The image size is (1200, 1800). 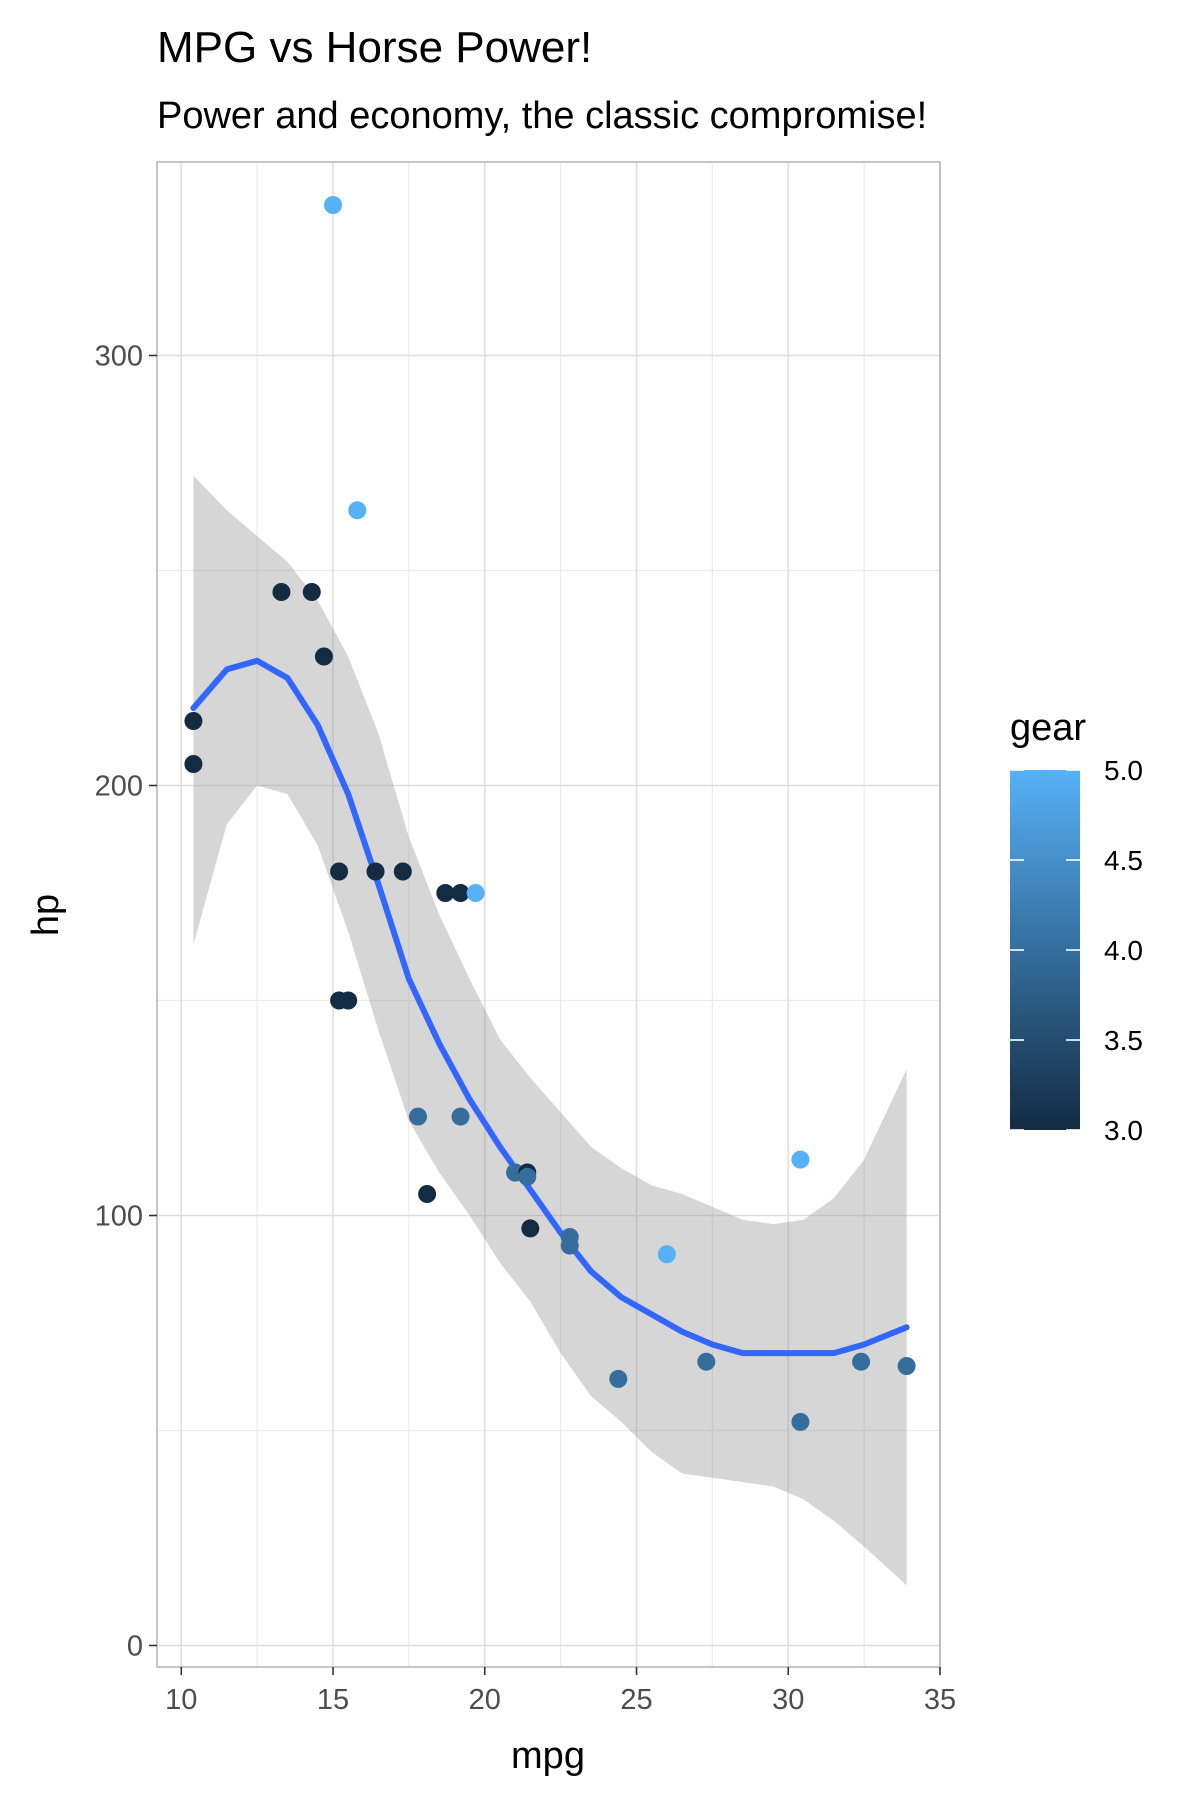 I want to click on legend-label: 3.5, so click(x=1123, y=1040).